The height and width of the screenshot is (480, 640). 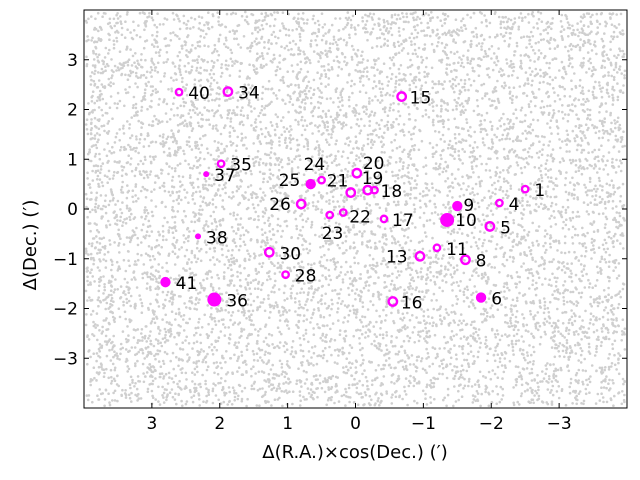 I want to click on source-label: 8, so click(x=481, y=262).